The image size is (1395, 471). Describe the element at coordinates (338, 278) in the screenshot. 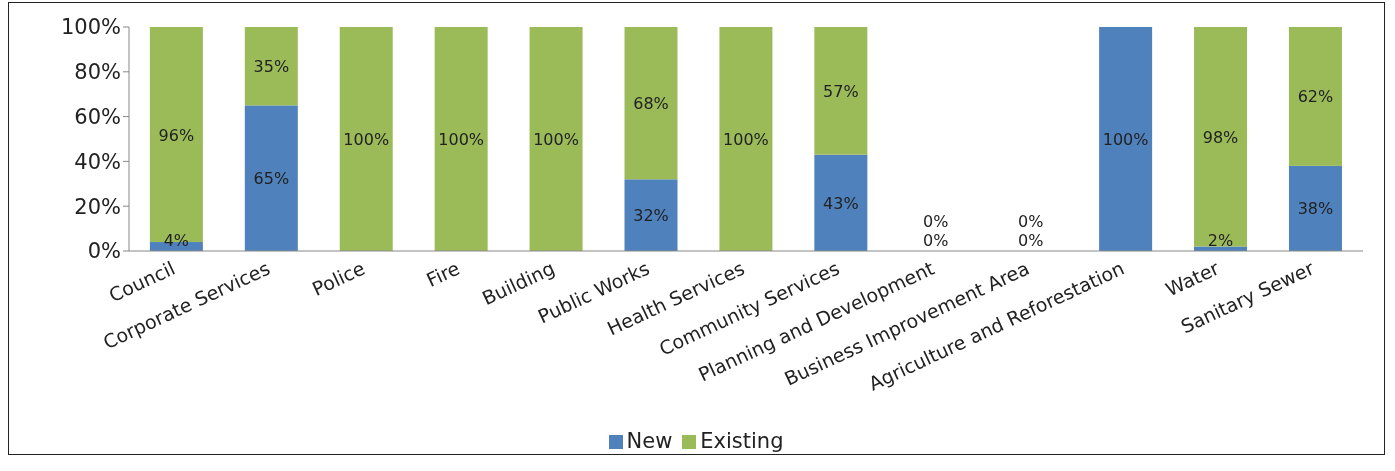

I see `x-tick-label: Police` at that location.